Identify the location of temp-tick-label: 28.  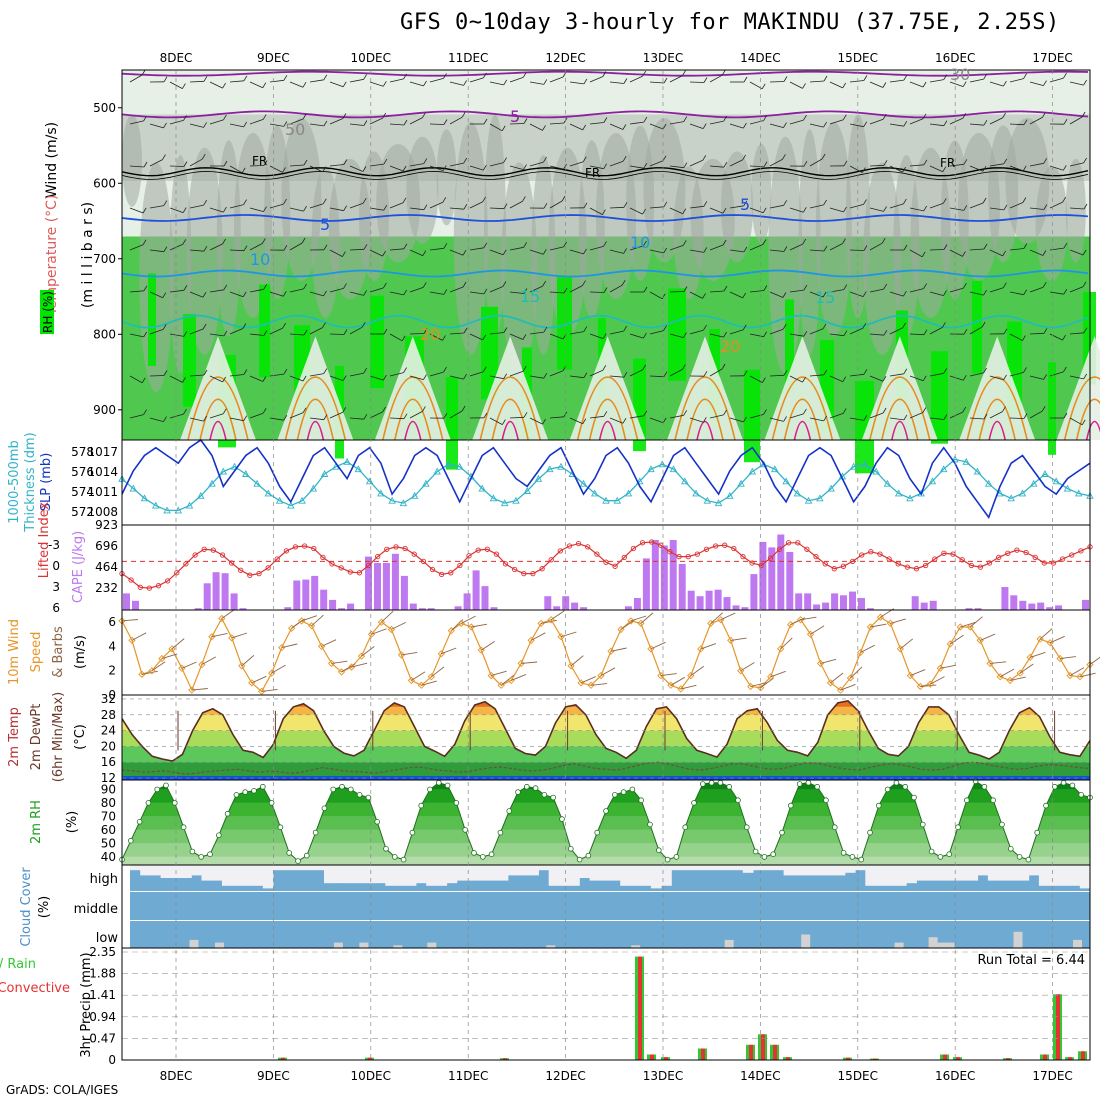
(108, 715).